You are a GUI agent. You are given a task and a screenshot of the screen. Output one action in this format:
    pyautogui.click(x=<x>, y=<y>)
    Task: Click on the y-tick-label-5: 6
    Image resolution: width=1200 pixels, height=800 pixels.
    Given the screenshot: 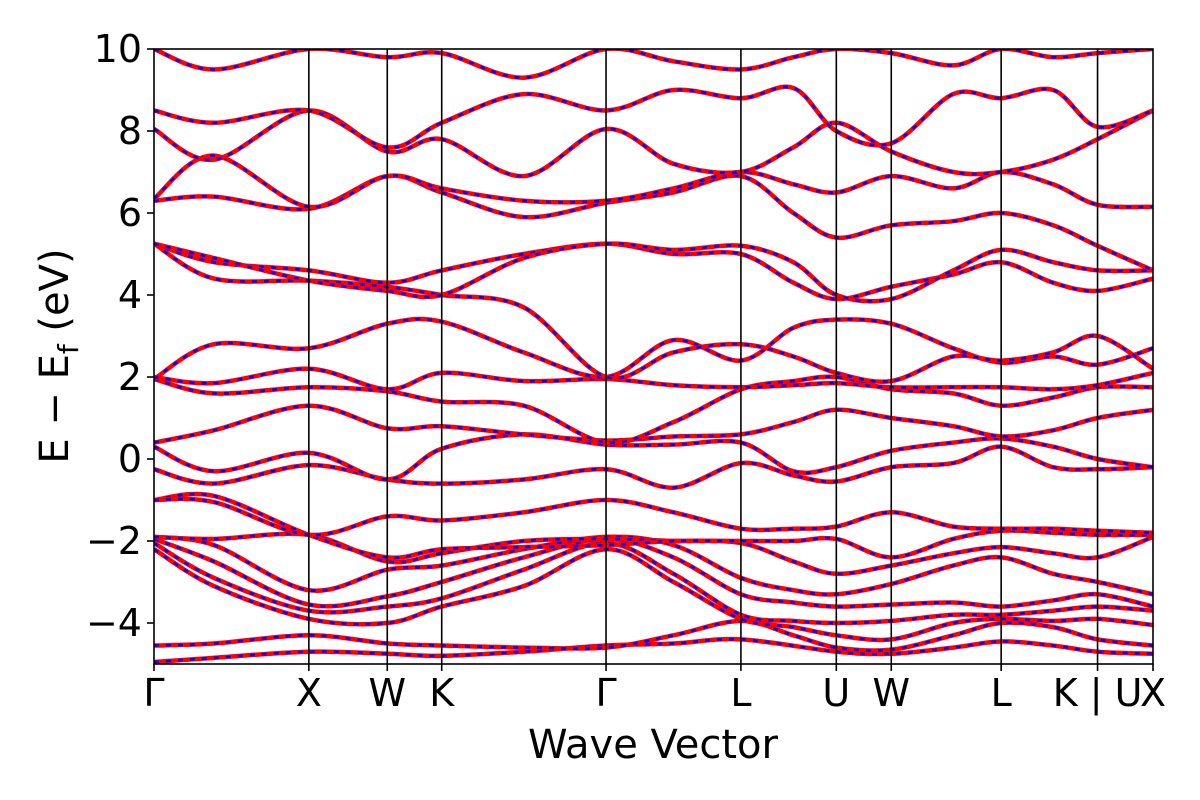 What is the action you would take?
    pyautogui.click(x=130, y=213)
    